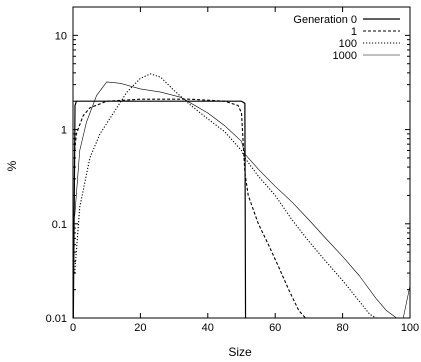 Image resolution: width=421 pixels, height=362 pixels. Describe the element at coordinates (140, 328) in the screenshot. I see `x-tick-label: 20` at that location.